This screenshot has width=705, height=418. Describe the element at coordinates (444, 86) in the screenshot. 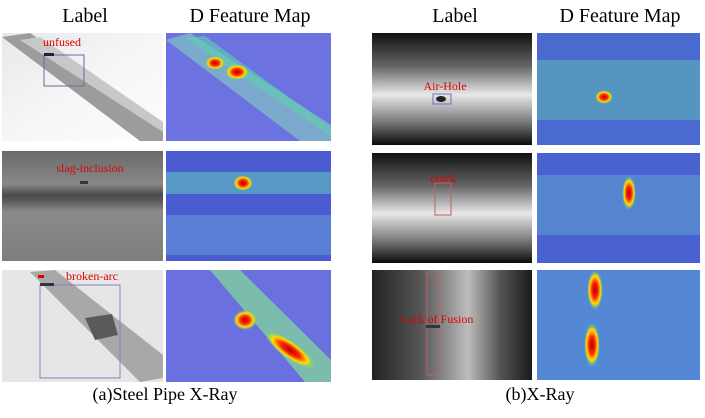

I see `annotation: Air-Hole` at that location.